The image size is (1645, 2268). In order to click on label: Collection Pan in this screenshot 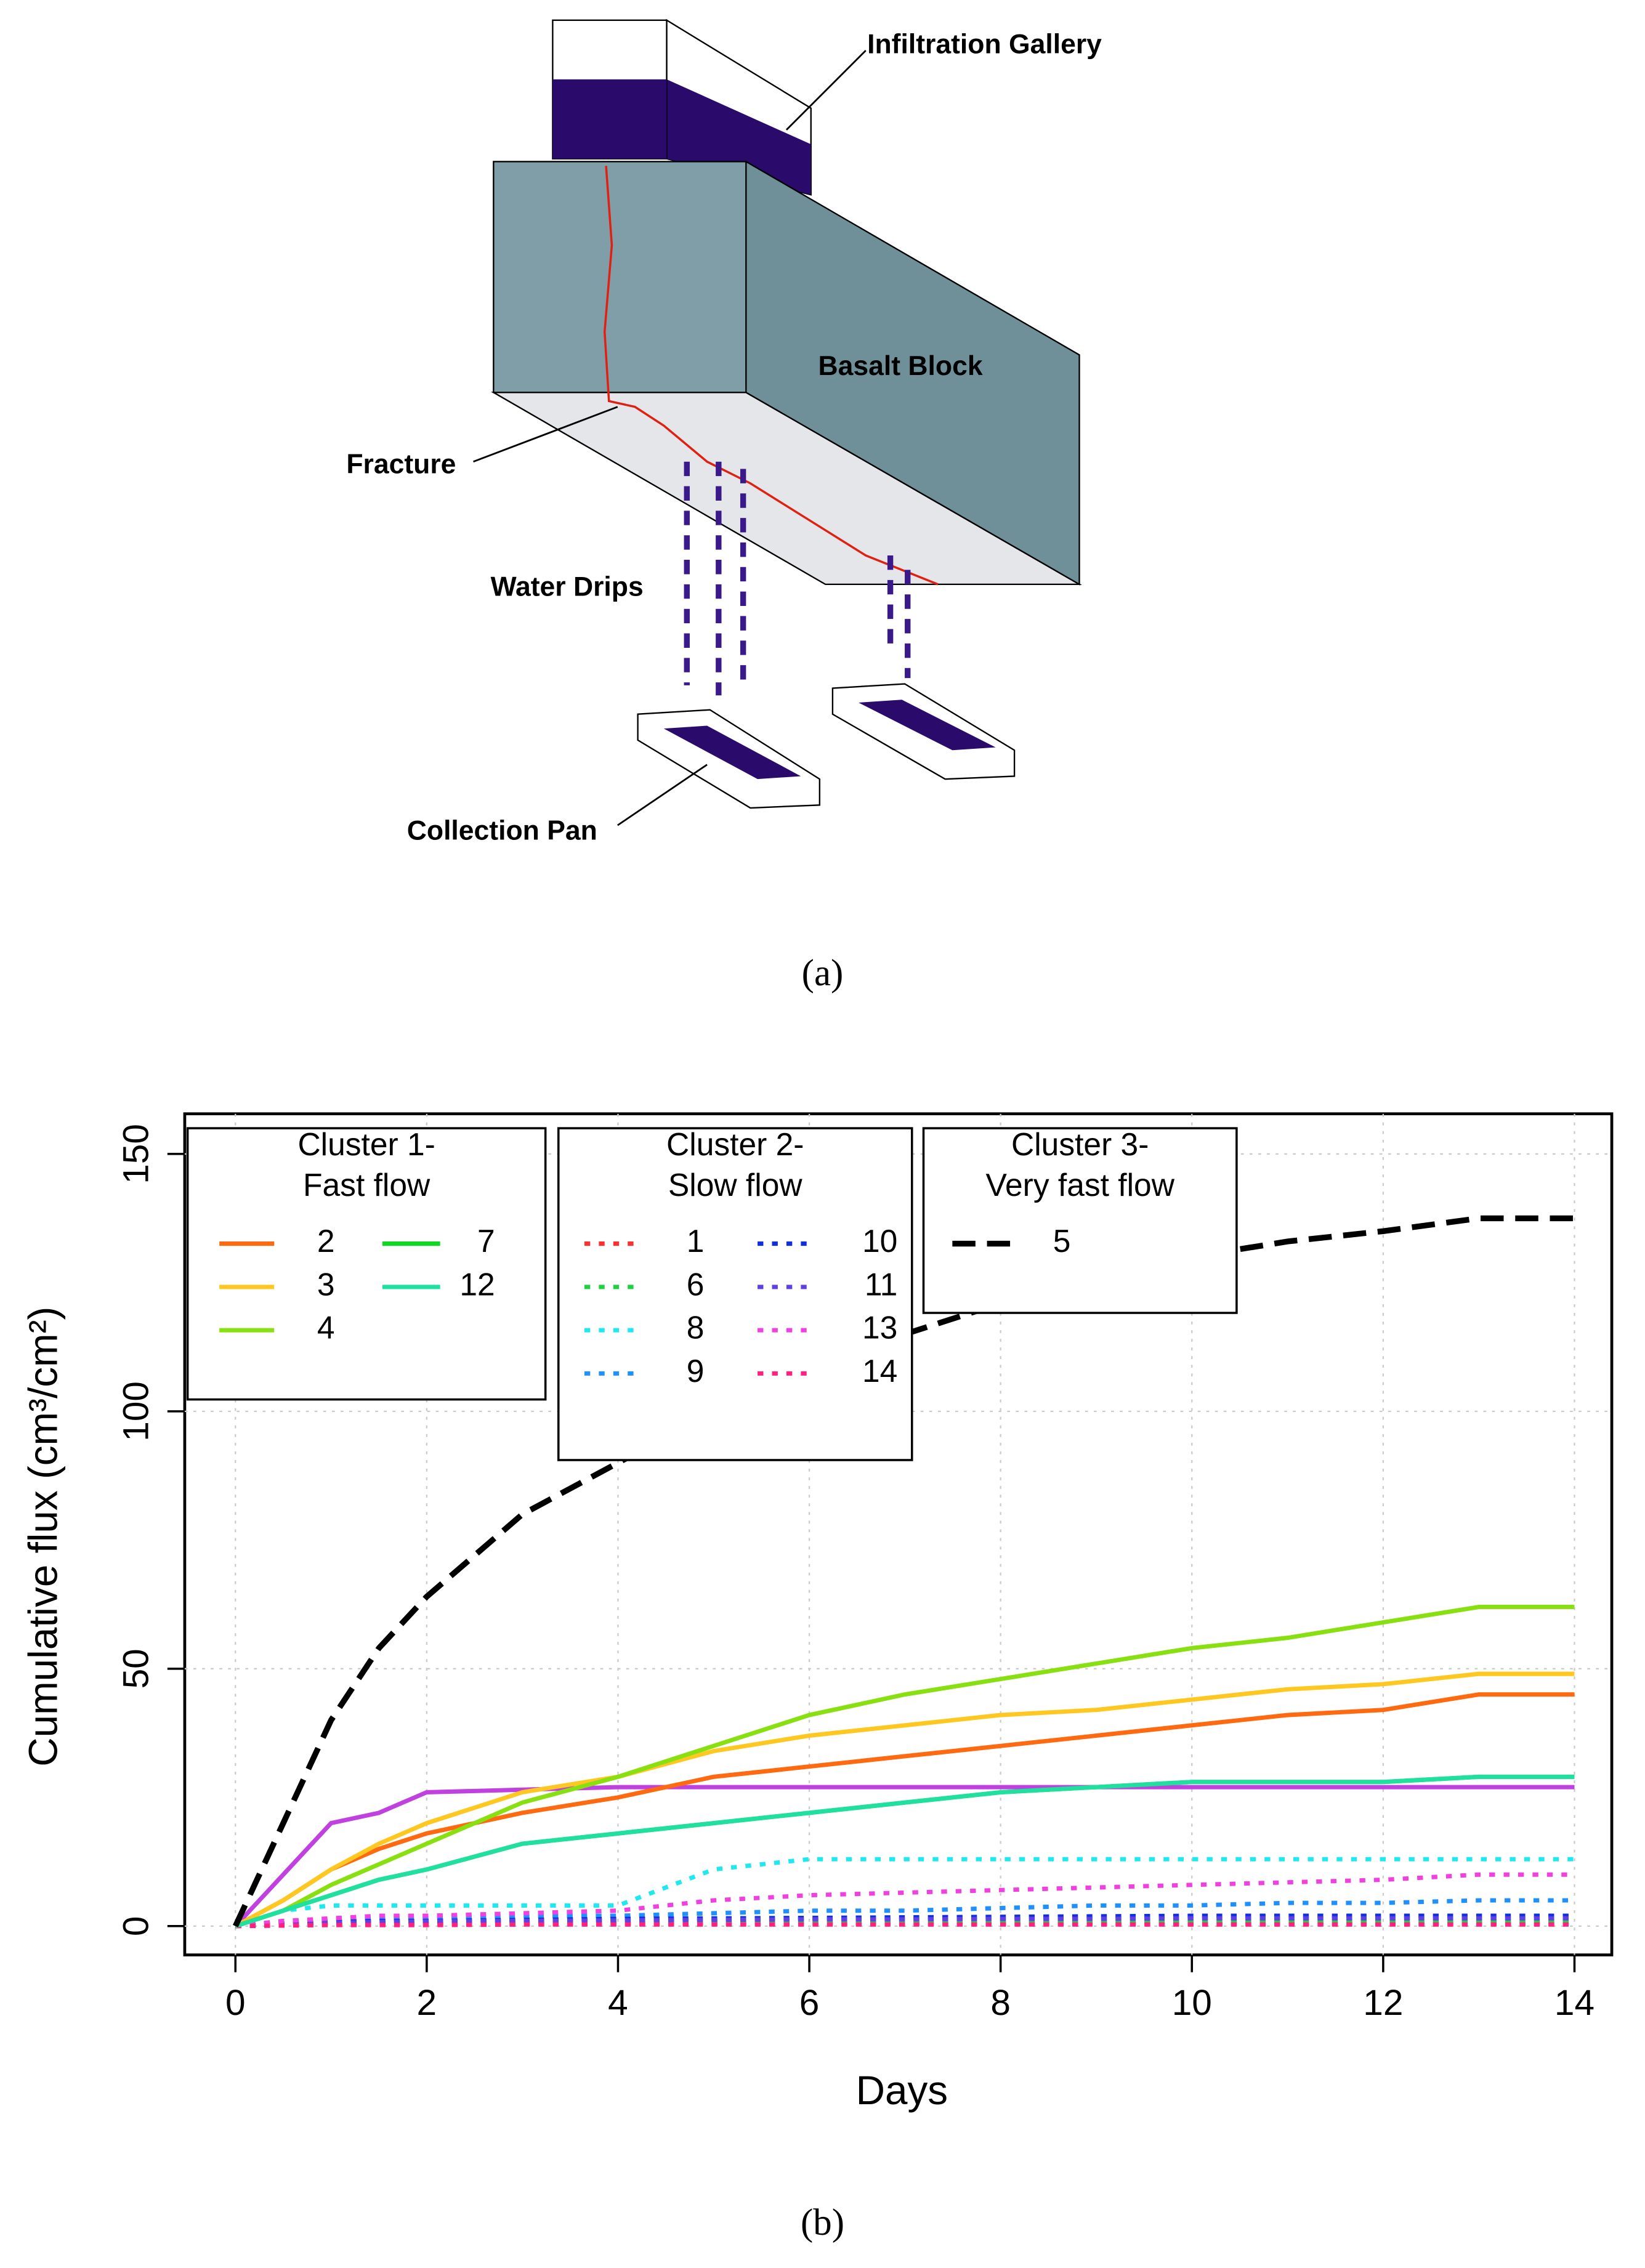, I will do `click(502, 831)`.